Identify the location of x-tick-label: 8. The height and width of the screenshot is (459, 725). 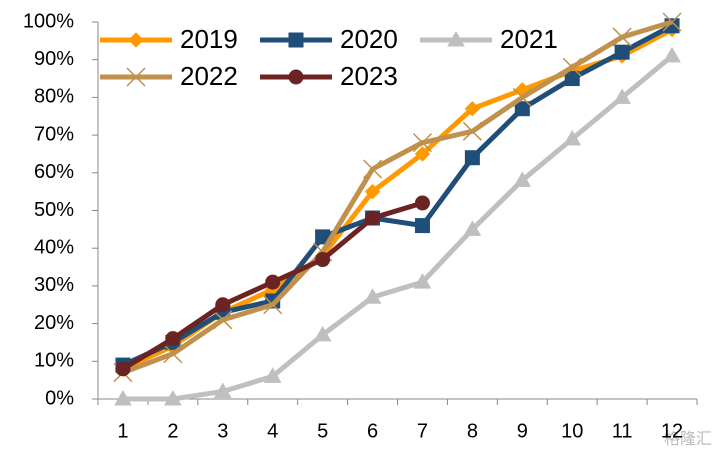
(472, 431).